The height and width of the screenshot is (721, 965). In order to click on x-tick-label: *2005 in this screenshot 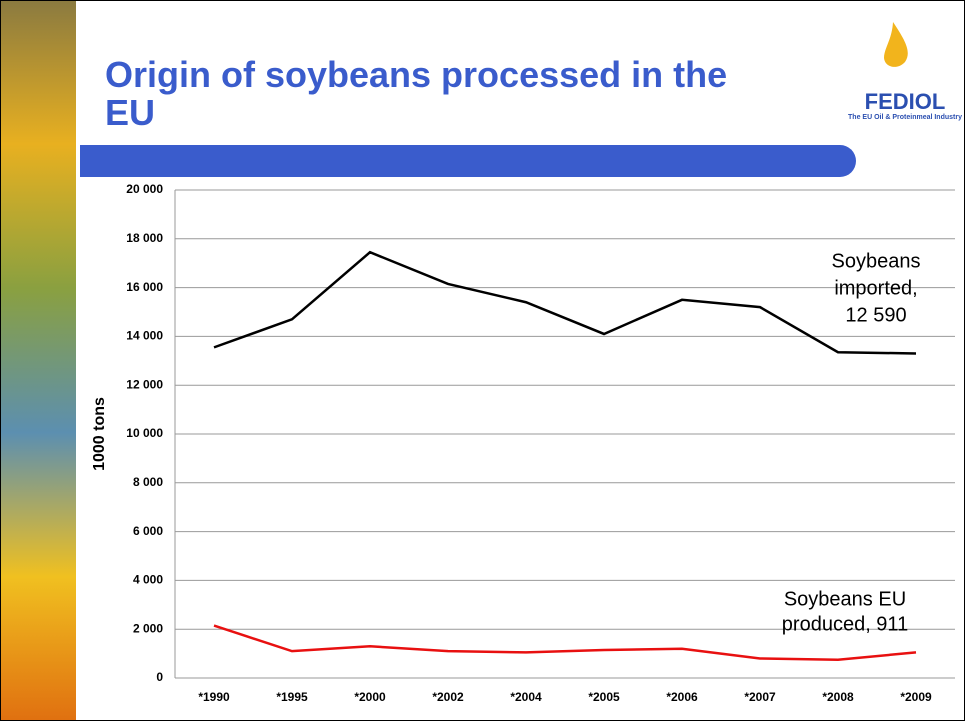, I will do `click(604, 697)`.